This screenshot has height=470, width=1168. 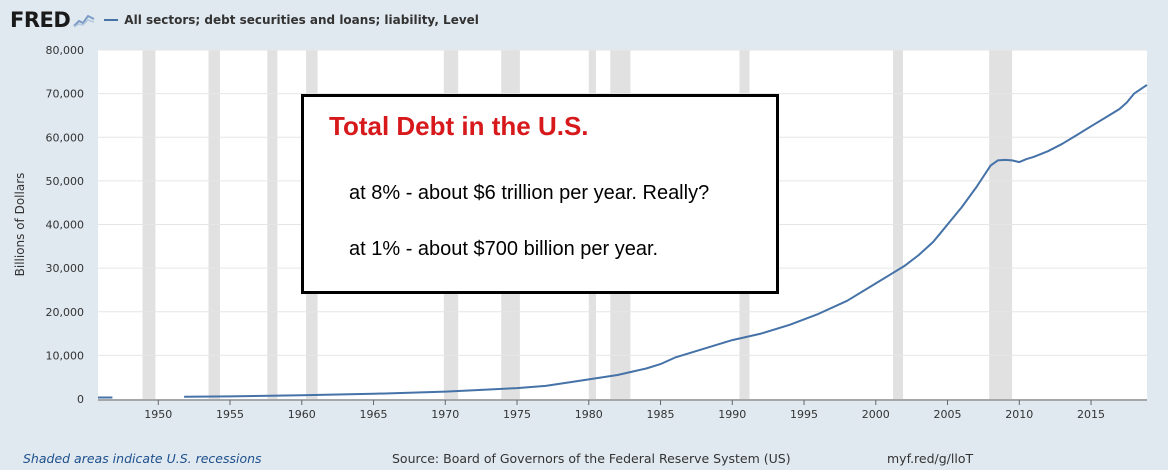 What do you see at coordinates (1019, 414) in the screenshot?
I see `x-tick-label: 2010` at bounding box center [1019, 414].